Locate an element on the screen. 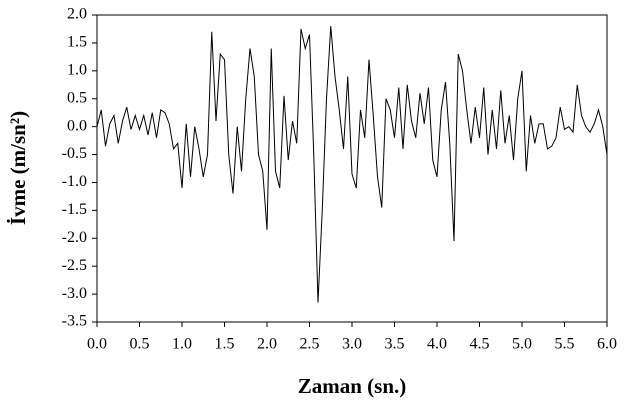  x-tick-label: 2.5 is located at coordinates (310, 344).